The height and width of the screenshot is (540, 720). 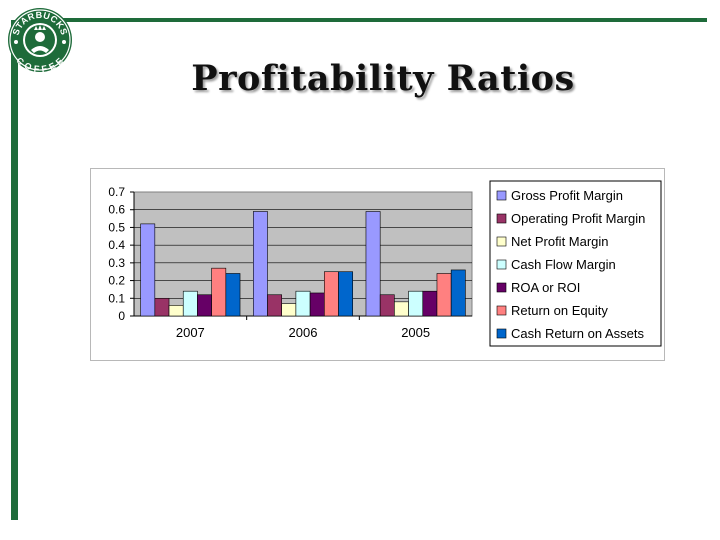 I want to click on legend-box, so click(x=575, y=263).